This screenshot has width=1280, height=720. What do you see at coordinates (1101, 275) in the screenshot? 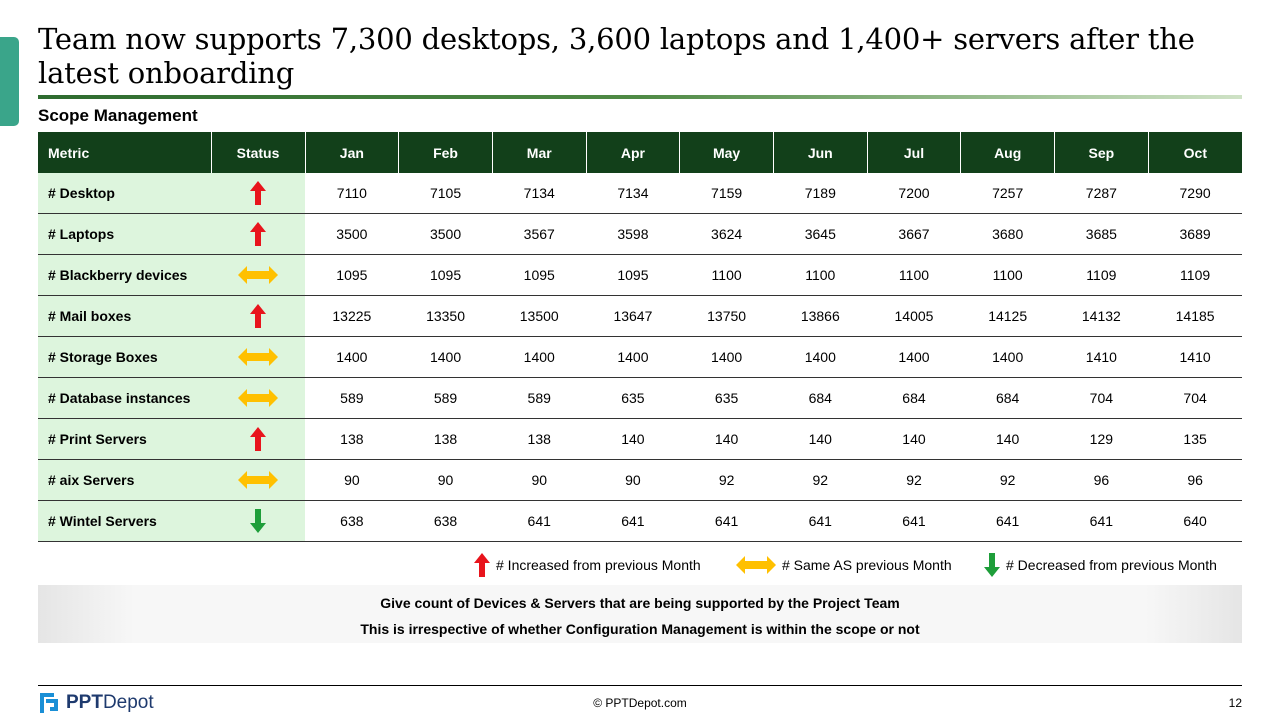
I see `value-cell: 1109` at bounding box center [1101, 275].